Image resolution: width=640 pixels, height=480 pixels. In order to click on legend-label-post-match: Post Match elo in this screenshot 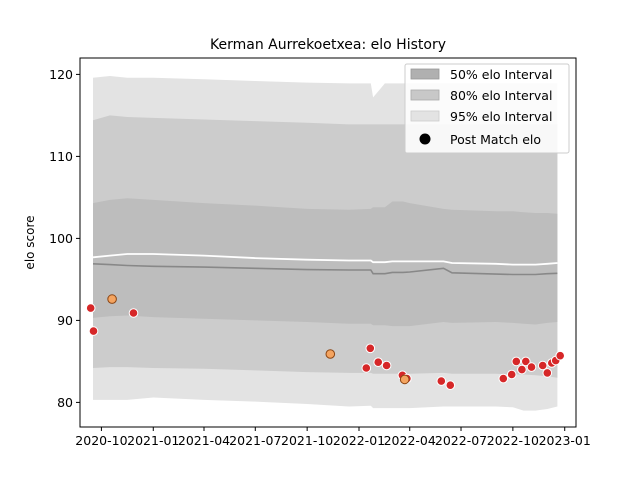, I will do `click(495, 139)`.